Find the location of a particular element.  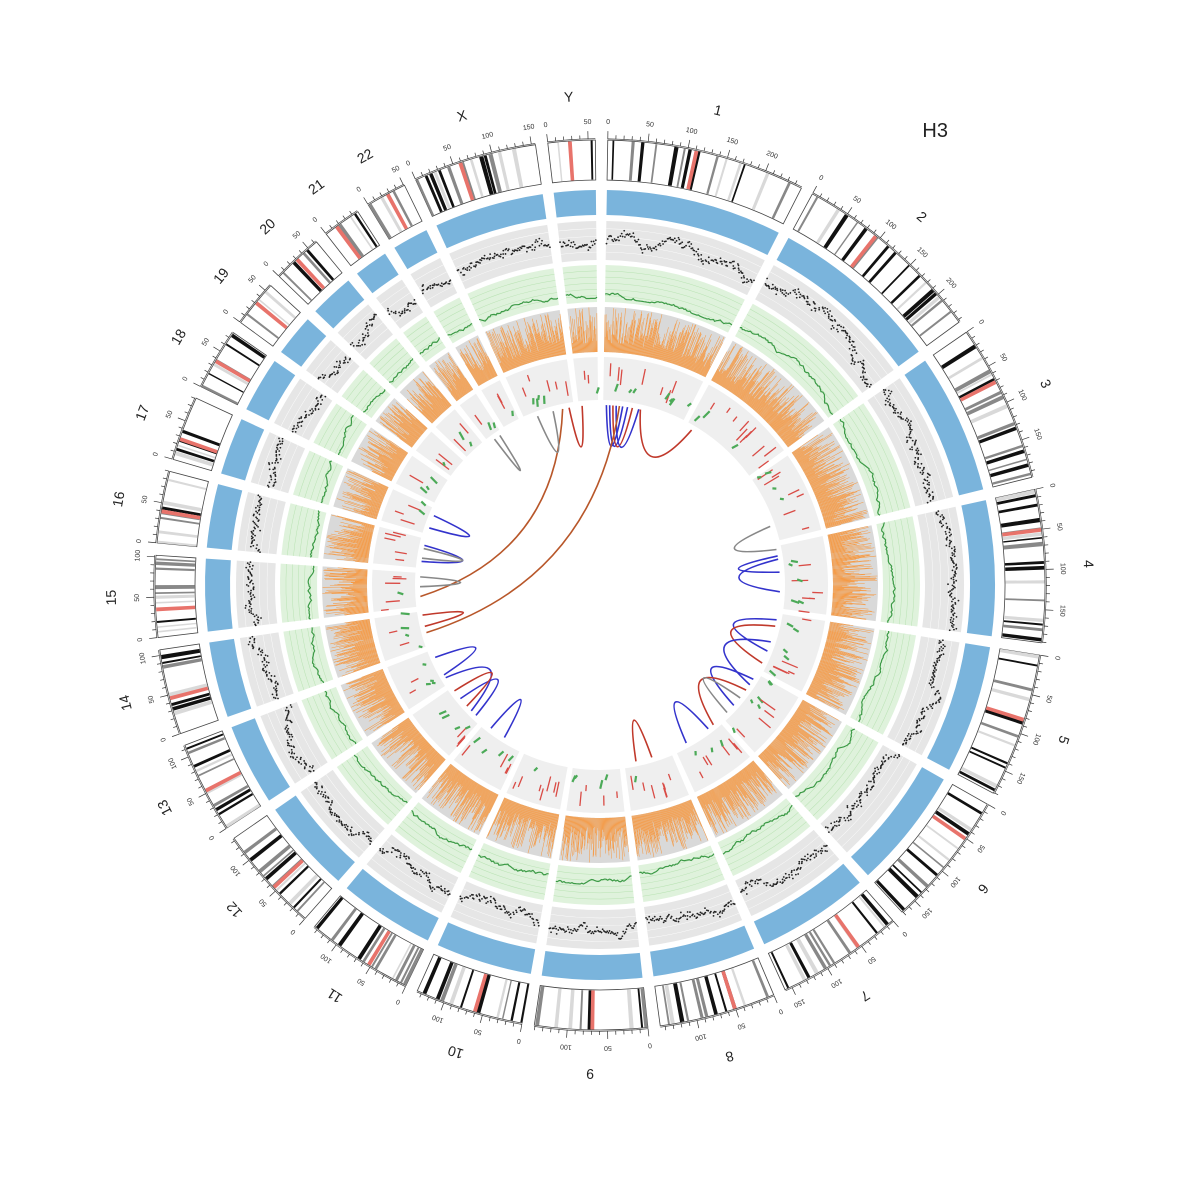

axis-line is located at coordinates (386, 194).